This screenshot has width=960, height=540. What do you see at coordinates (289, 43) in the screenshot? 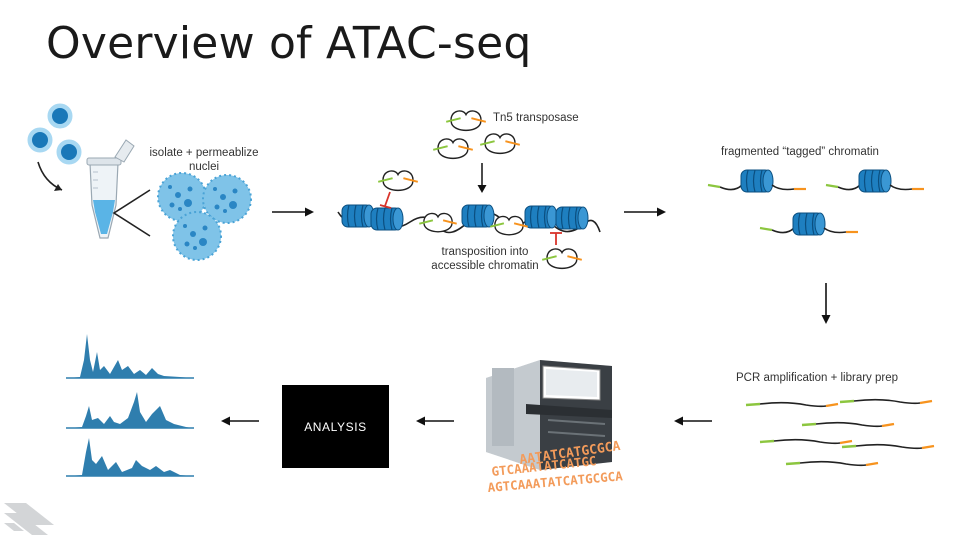
I see `page-title: Overview of ATAC-seq` at bounding box center [289, 43].